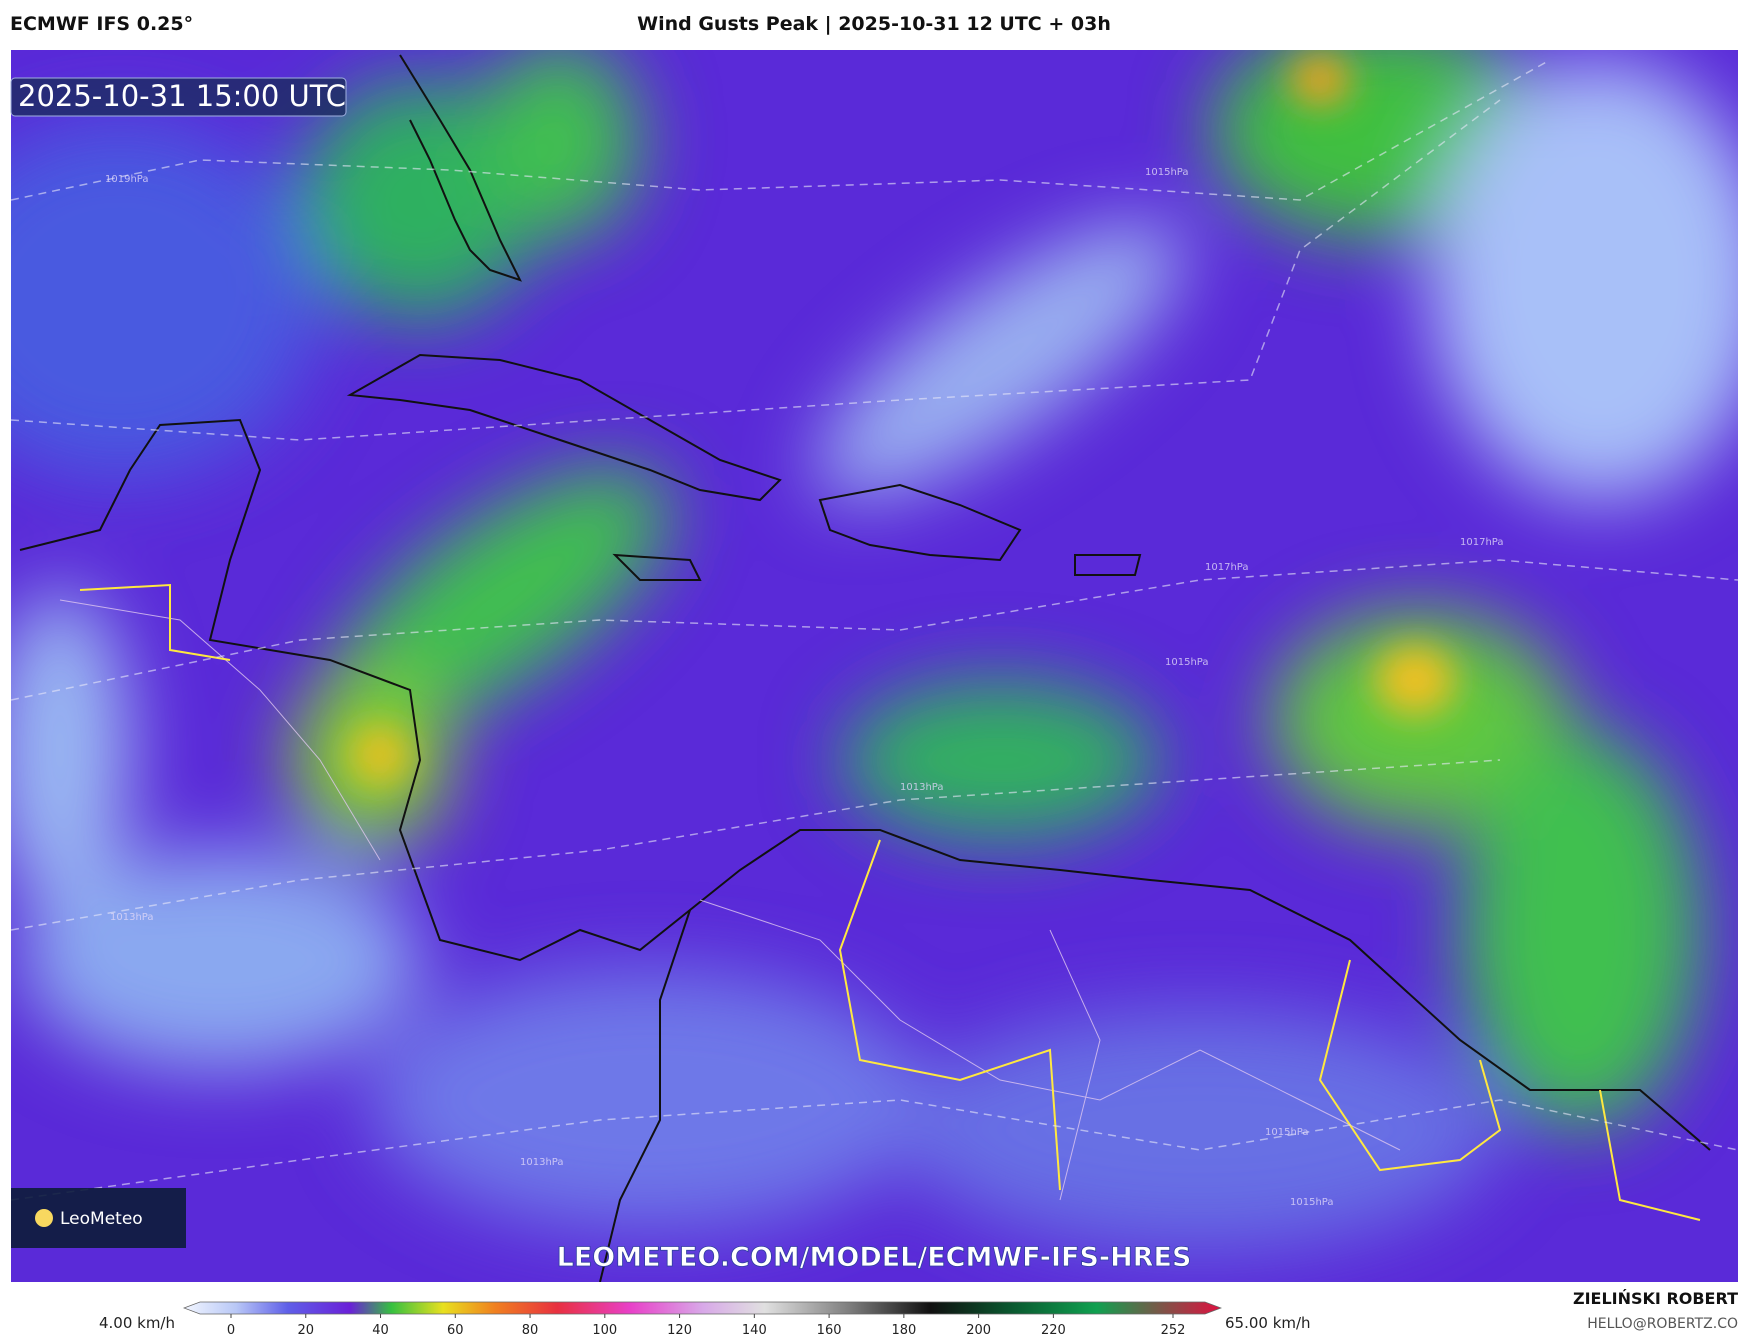  What do you see at coordinates (455, 1330) in the screenshot?
I see `colorbar-tick-label: 60` at bounding box center [455, 1330].